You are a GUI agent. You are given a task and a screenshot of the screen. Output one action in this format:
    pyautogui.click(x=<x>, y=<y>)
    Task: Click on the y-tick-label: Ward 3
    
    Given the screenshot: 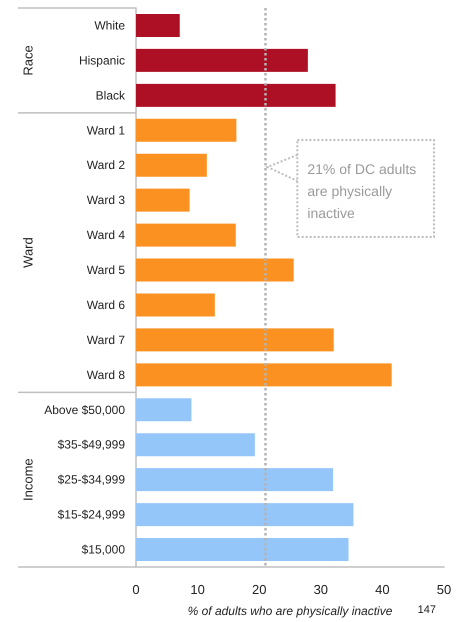 What is the action you would take?
    pyautogui.click(x=106, y=200)
    